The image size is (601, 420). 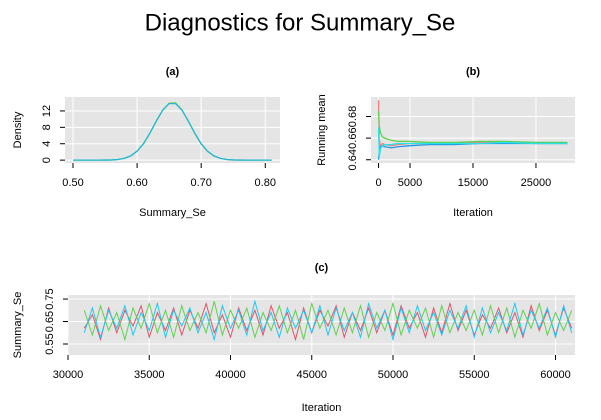 I want to click on x-tick-label: 0.80, so click(x=265, y=183).